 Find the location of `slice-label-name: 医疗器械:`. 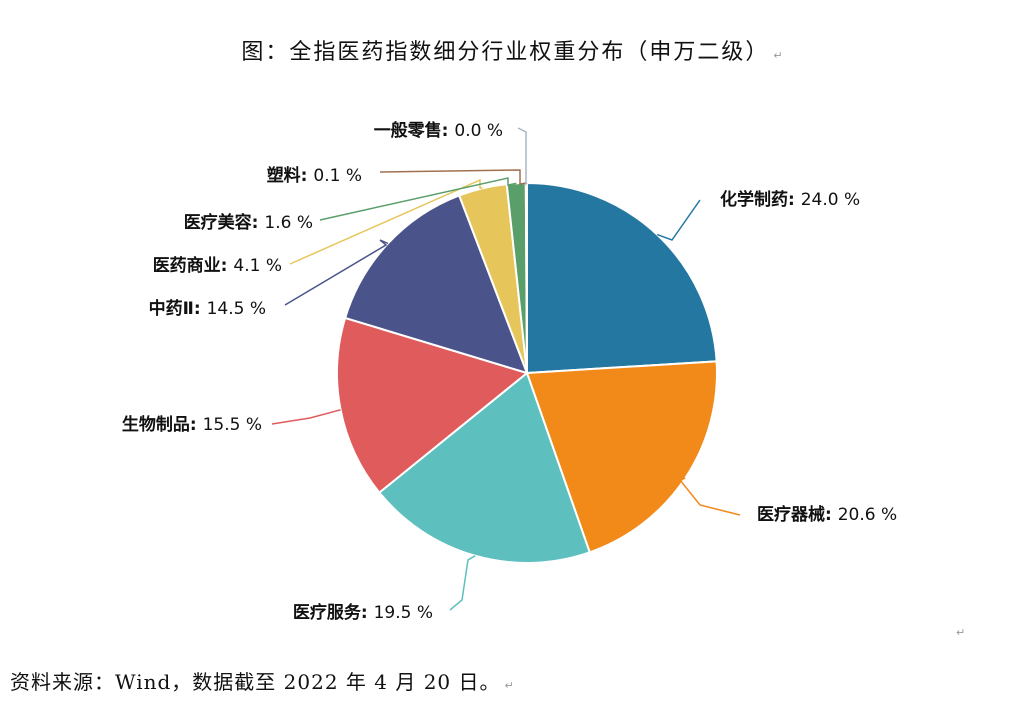

slice-label-name: 医疗器械: is located at coordinates (797, 514).